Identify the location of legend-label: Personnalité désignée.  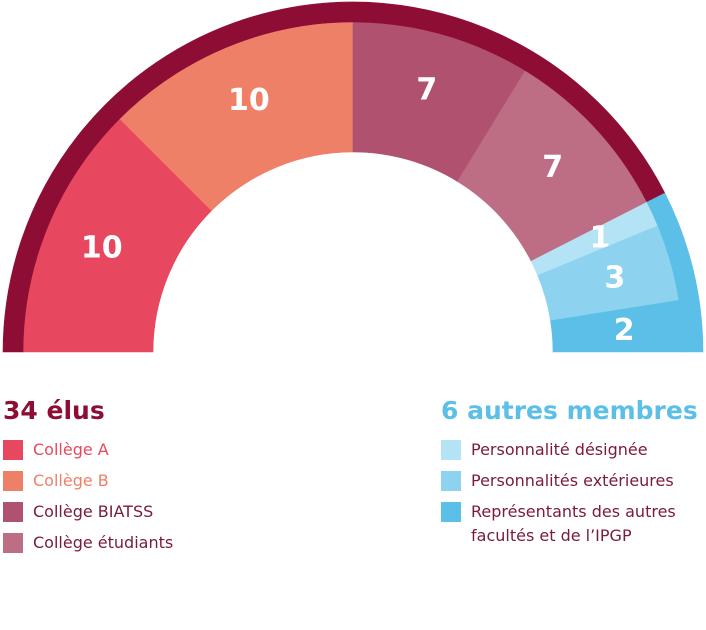
(559, 449).